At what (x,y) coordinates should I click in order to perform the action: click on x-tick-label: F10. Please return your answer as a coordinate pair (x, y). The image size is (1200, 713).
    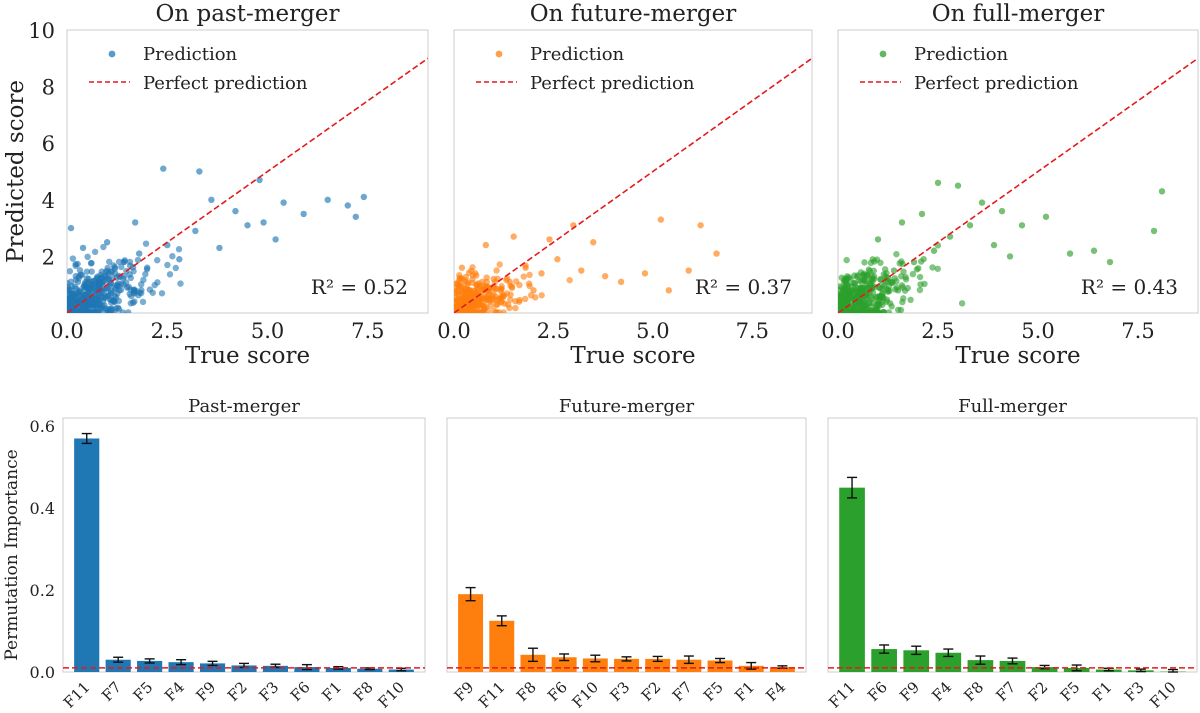
    Looking at the image, I should click on (392, 695).